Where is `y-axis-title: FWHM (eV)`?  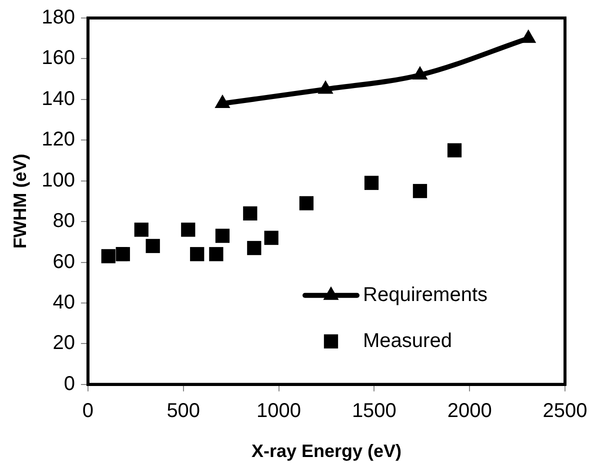
y-axis-title: FWHM (eV) is located at coordinates (20, 201).